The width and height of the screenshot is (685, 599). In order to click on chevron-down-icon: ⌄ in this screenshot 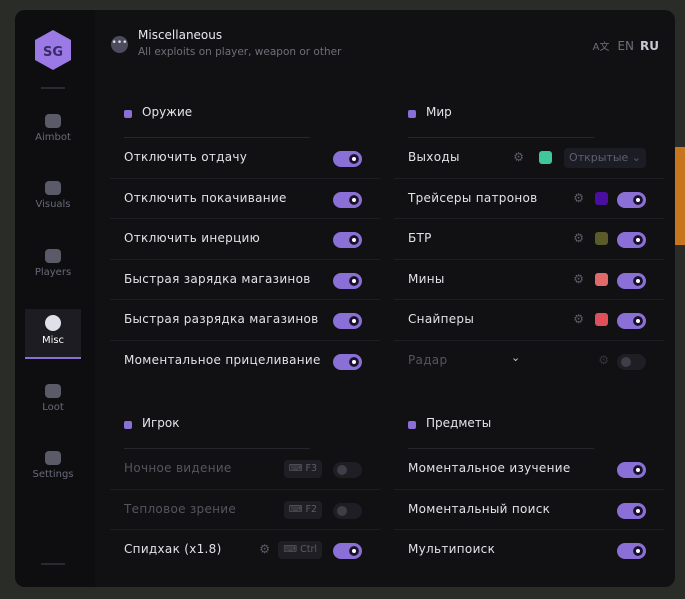, I will do `click(516, 357)`.